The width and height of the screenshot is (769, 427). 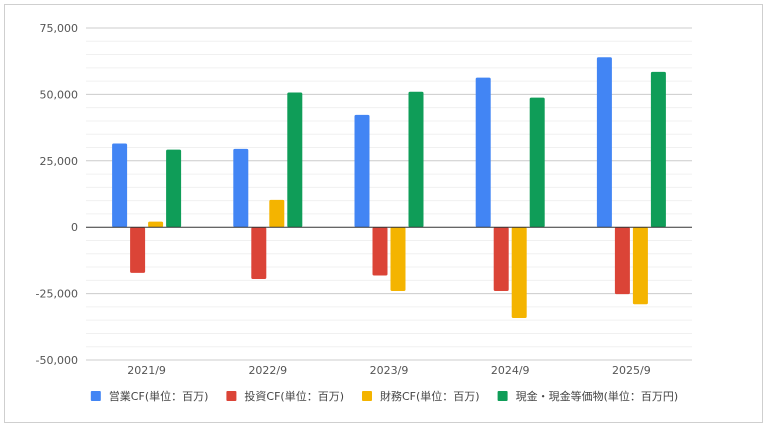 What do you see at coordinates (430, 396) in the screenshot?
I see `legend-label: 財務CF(単位：百万)` at bounding box center [430, 396].